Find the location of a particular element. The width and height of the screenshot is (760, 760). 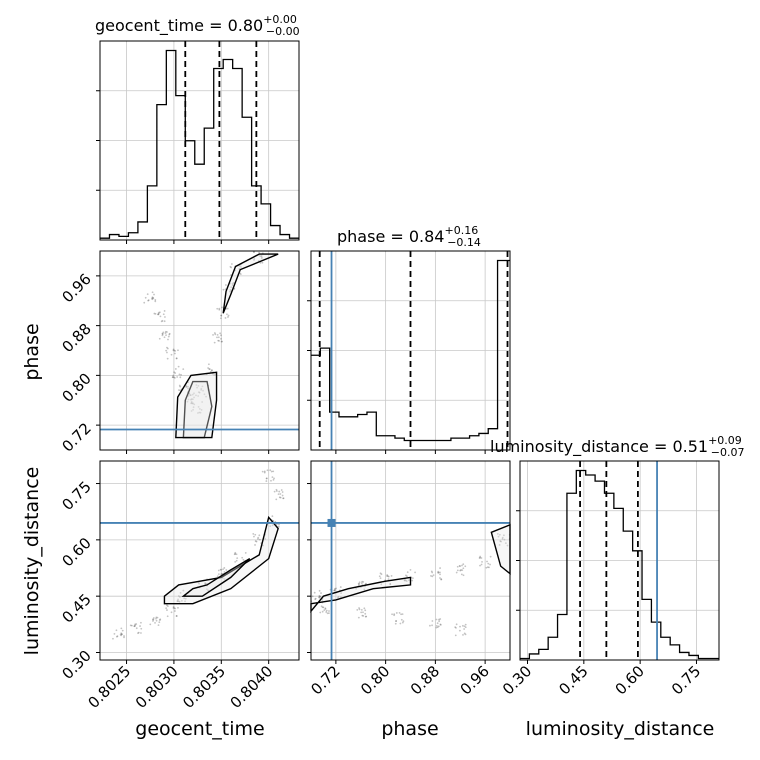

xlabel-geocent-time: geocent_time is located at coordinates (199, 729).